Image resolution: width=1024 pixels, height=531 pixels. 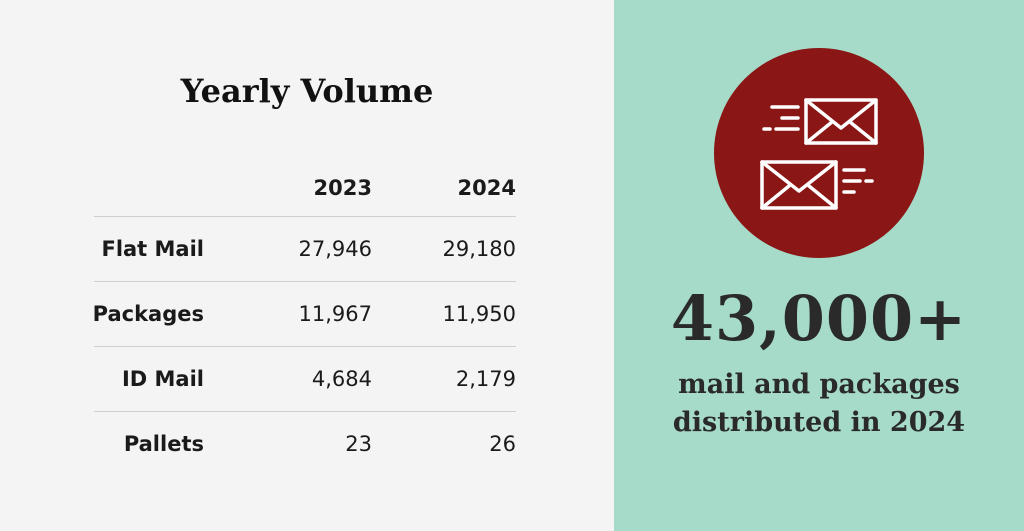 I want to click on headline-stat: 43,000+, so click(x=819, y=318).